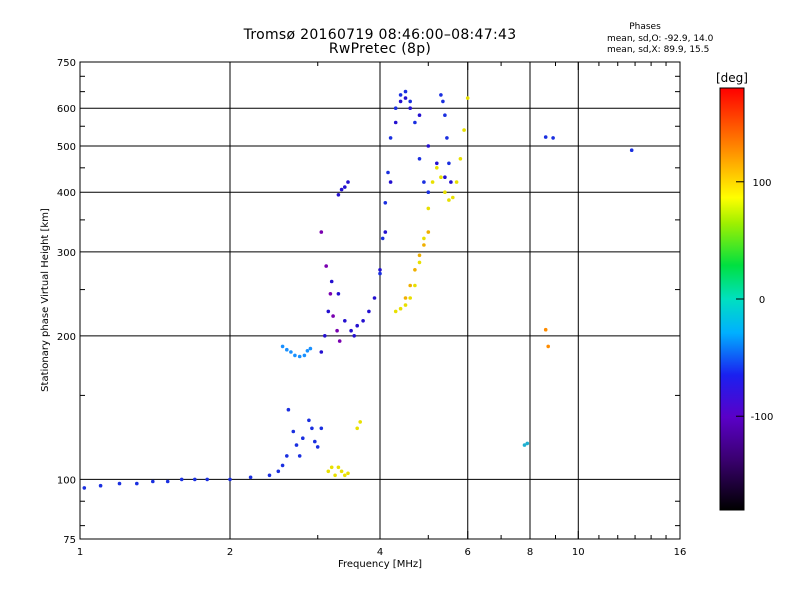 The height and width of the screenshot is (600, 800). Describe the element at coordinates (69, 540) in the screenshot. I see `y-tick-label: 75` at that location.